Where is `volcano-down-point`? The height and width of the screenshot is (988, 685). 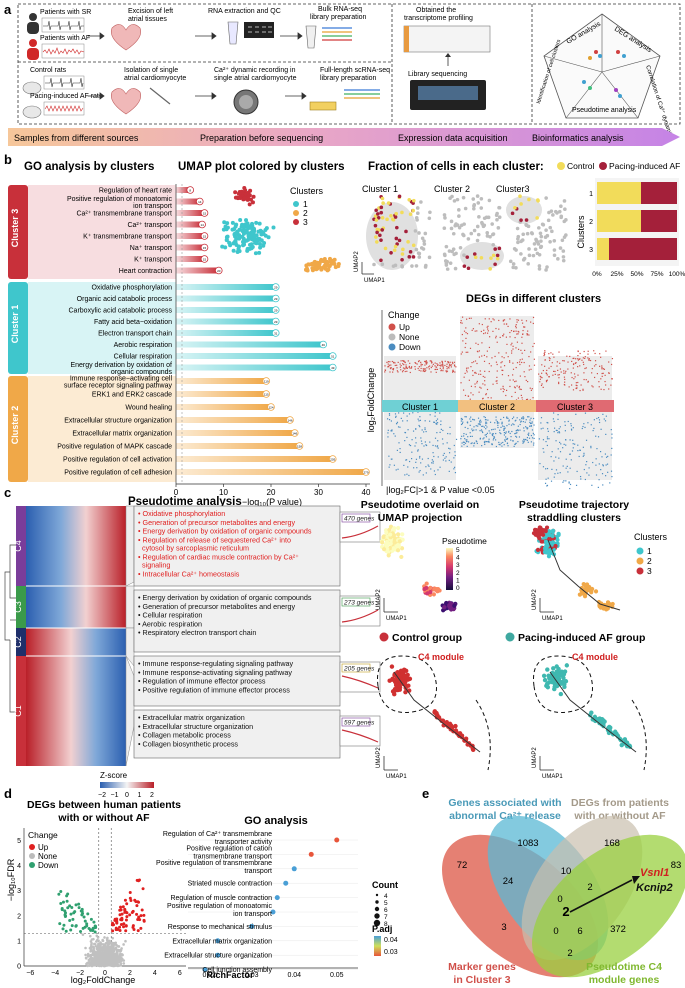 volcano-down-point is located at coordinates (65, 917).